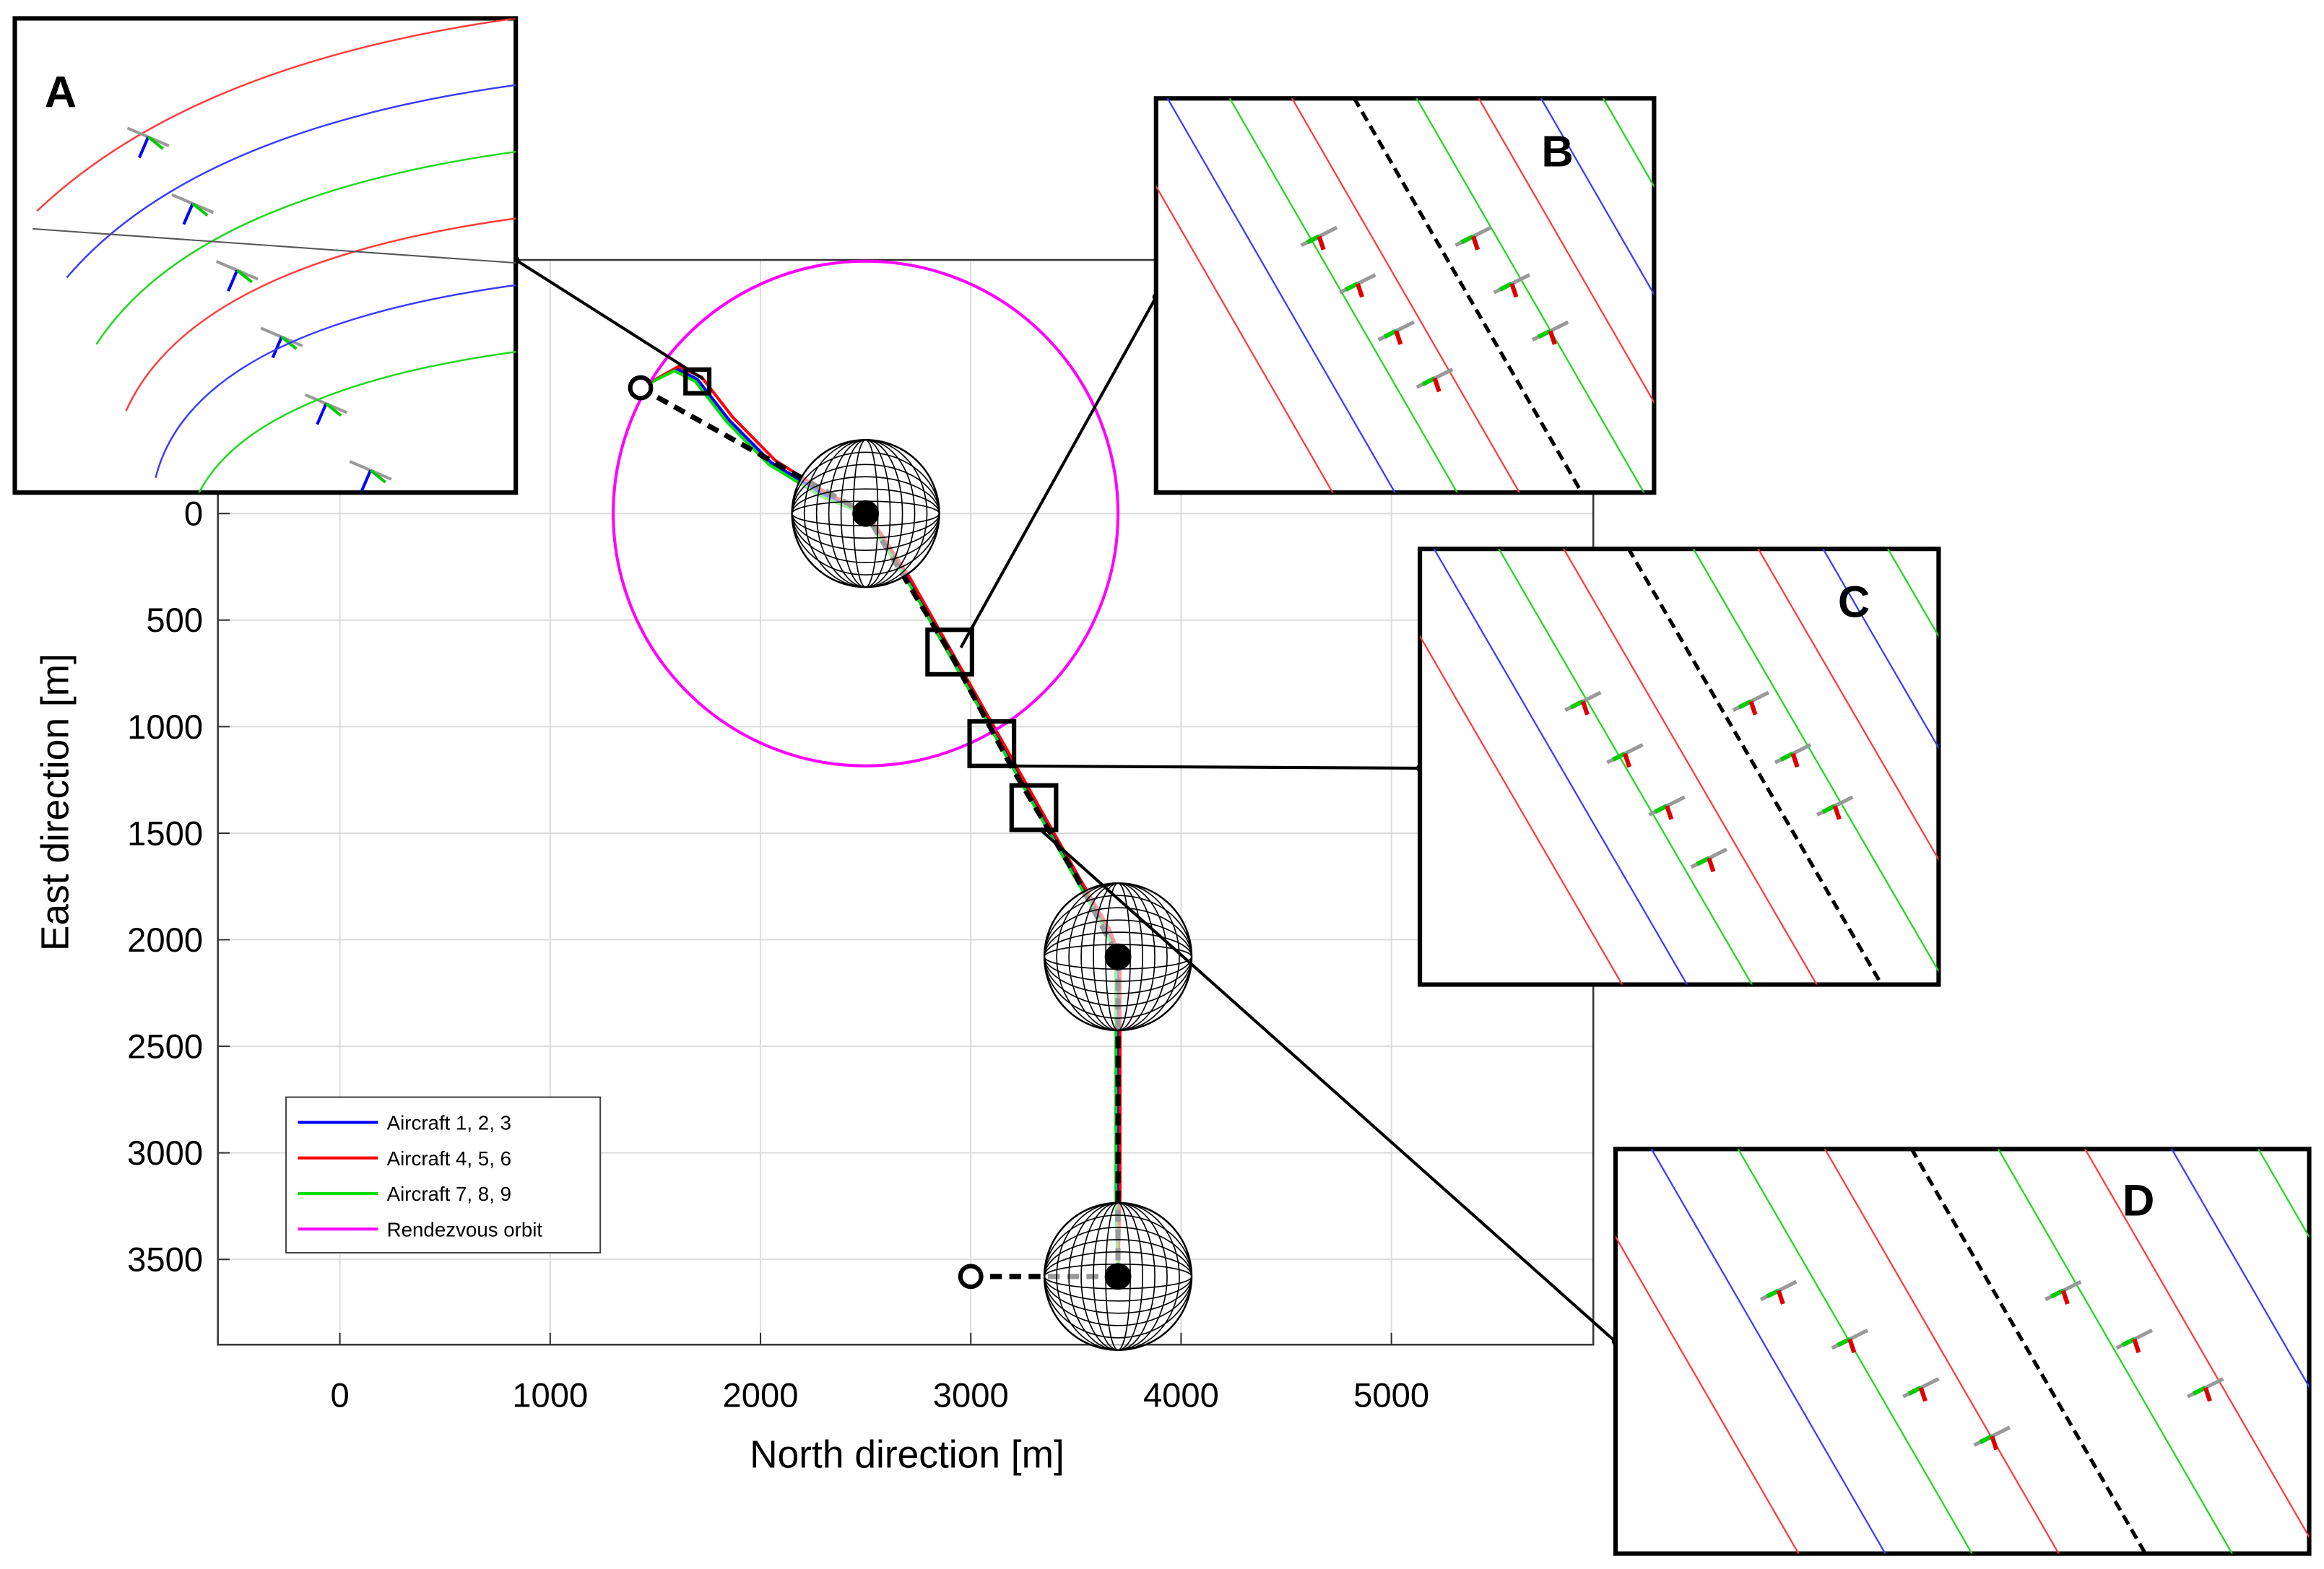 The width and height of the screenshot is (2324, 1569). I want to click on legend-label: Aircraft 1, 2, 3, so click(449, 1123).